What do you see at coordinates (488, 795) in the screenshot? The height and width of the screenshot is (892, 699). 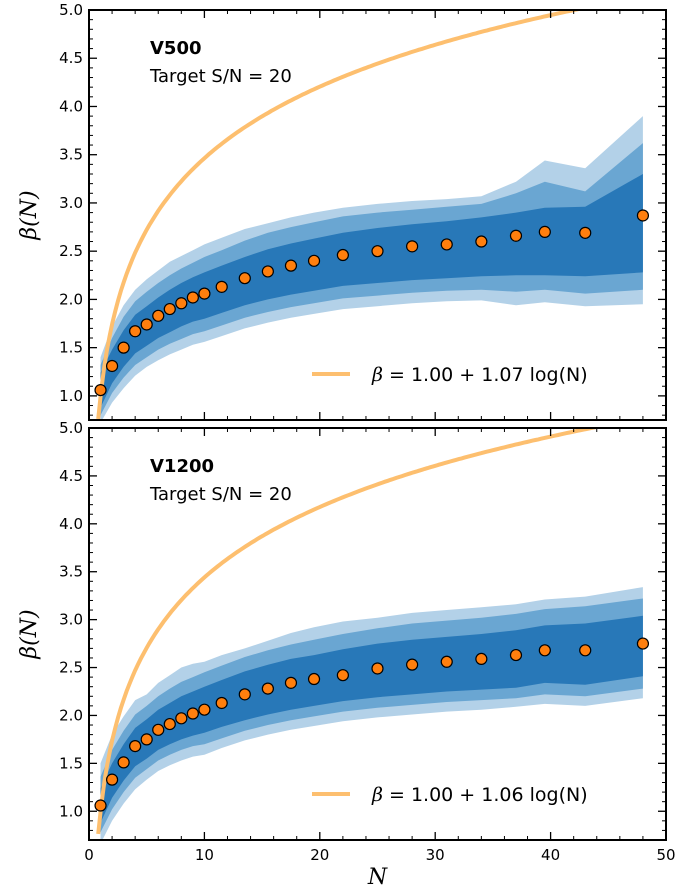 I see `legend-label: = 1.00 + 1.06 log(N)` at bounding box center [488, 795].